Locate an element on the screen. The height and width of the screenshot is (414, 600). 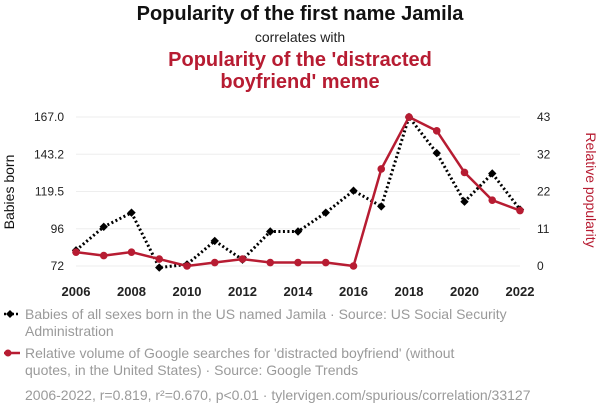
y-left-tick-label: 96 is located at coordinates (58, 229).